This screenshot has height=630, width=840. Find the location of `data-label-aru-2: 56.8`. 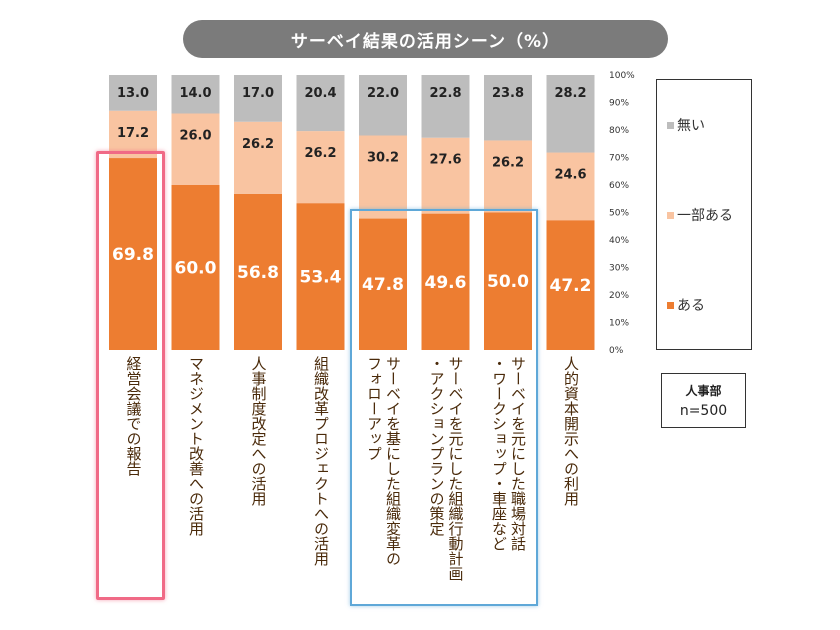

data-label-aru-2: 56.8 is located at coordinates (258, 273).